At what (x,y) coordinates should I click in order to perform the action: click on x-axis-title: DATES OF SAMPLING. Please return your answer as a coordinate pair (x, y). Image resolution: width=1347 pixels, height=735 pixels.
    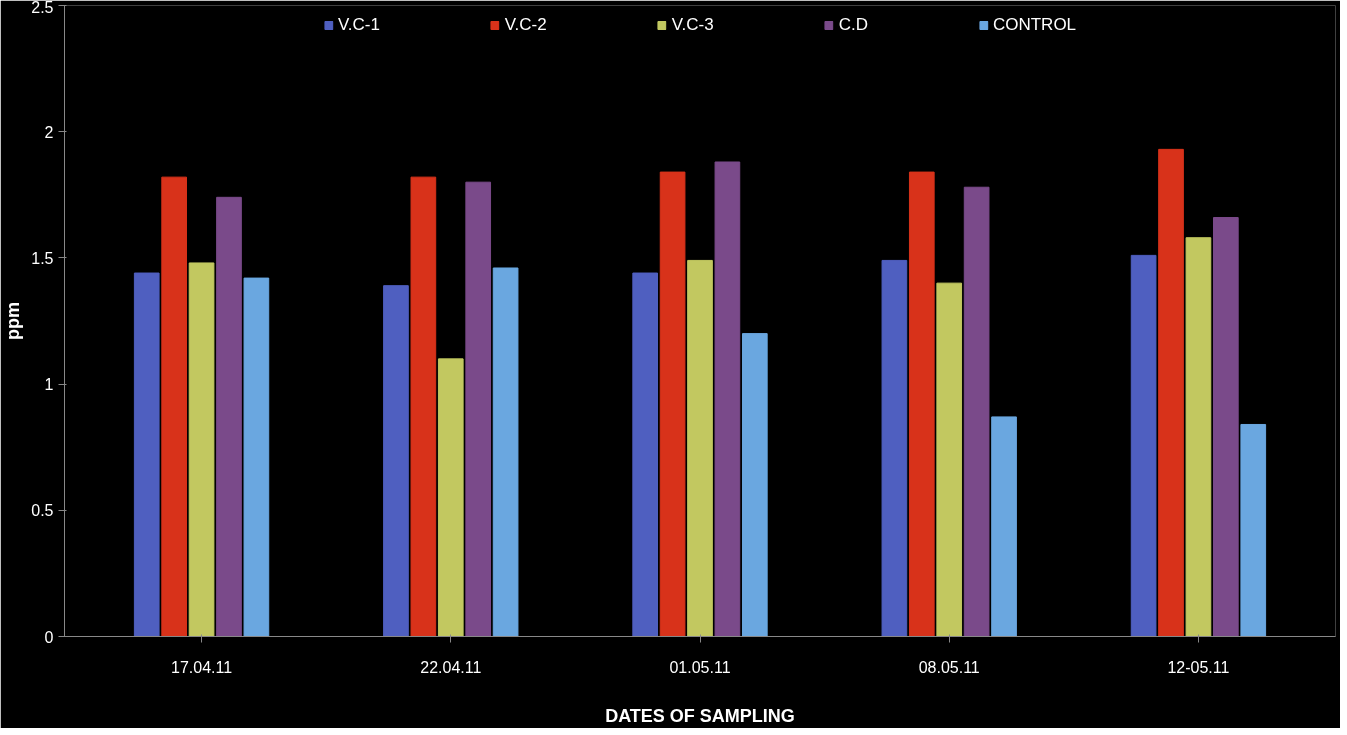
    Looking at the image, I should click on (700, 715).